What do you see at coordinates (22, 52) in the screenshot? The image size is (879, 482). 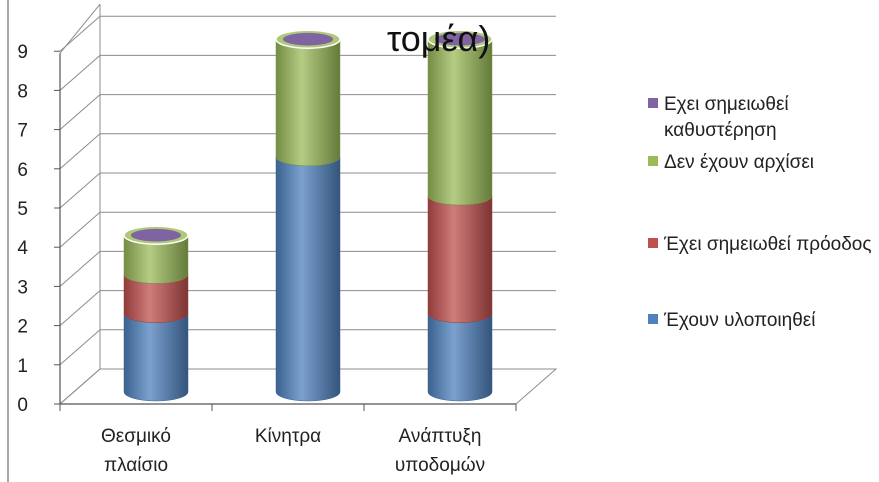 I see `y-tick-label: 9` at bounding box center [22, 52].